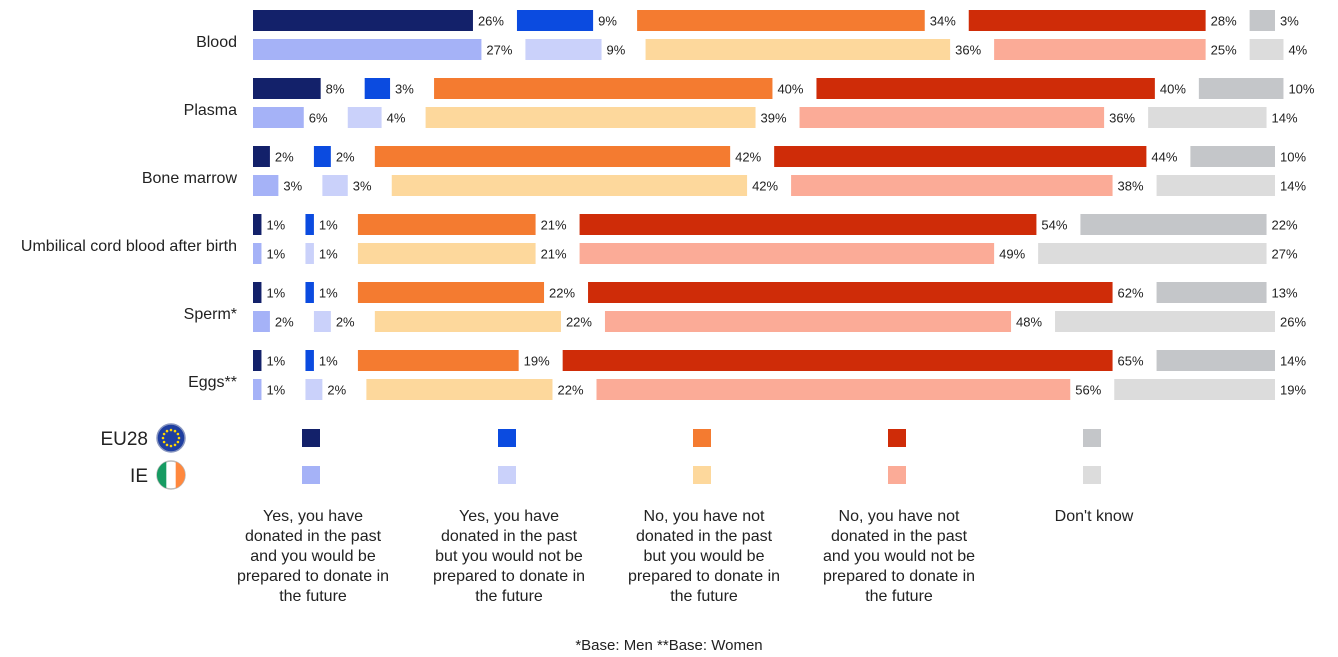 The image size is (1338, 657). I want to click on data-label: 26%, so click(1293, 322).